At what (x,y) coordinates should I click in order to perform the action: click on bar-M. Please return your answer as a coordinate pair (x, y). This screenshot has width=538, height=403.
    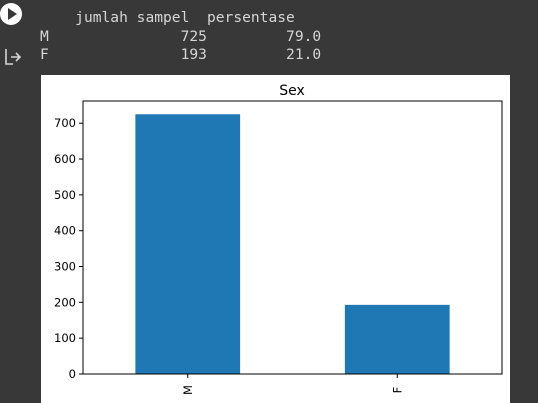
    Looking at the image, I should click on (188, 244).